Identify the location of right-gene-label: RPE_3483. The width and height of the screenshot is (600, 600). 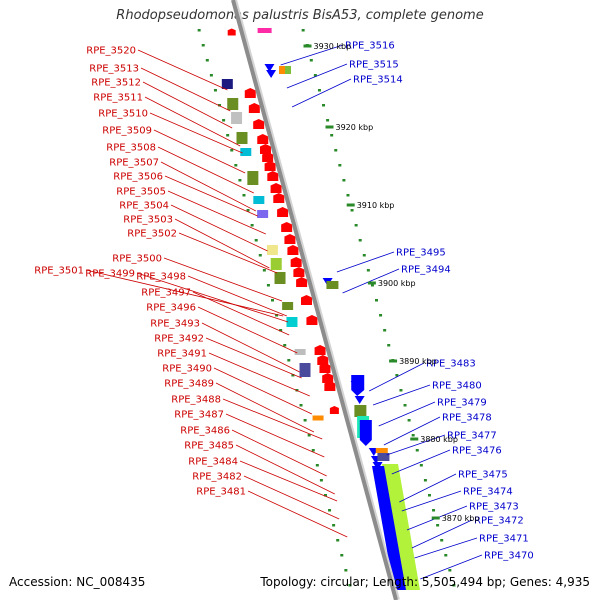
(451, 364).